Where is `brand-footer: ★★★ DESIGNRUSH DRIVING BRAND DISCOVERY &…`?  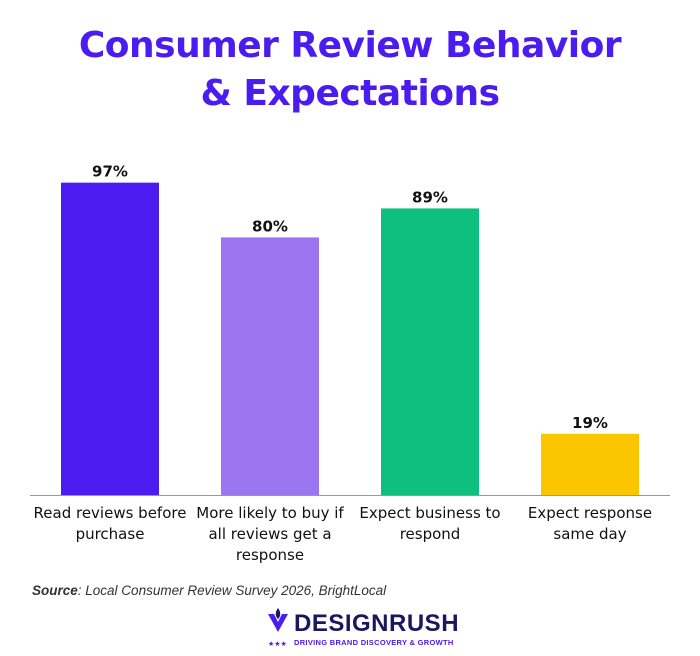 brand-footer: ★★★ DESIGNRUSH DRIVING BRAND DISCOVERY &… is located at coordinates (366, 629).